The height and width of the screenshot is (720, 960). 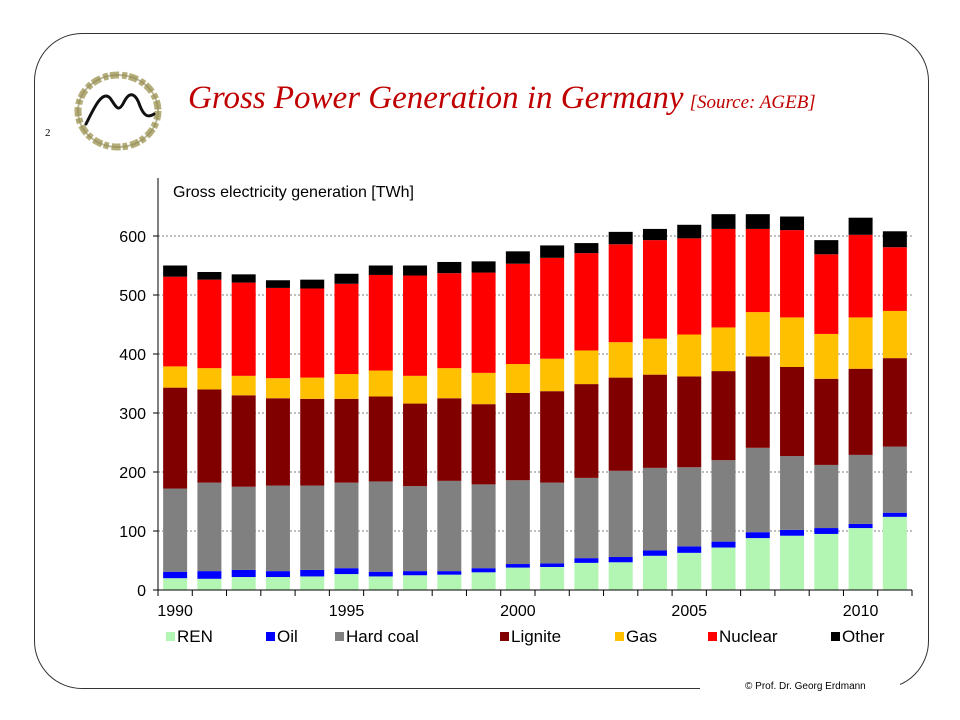 I want to click on copyright-text: © Prof. Dr. Georg Erdmann, so click(x=805, y=686).